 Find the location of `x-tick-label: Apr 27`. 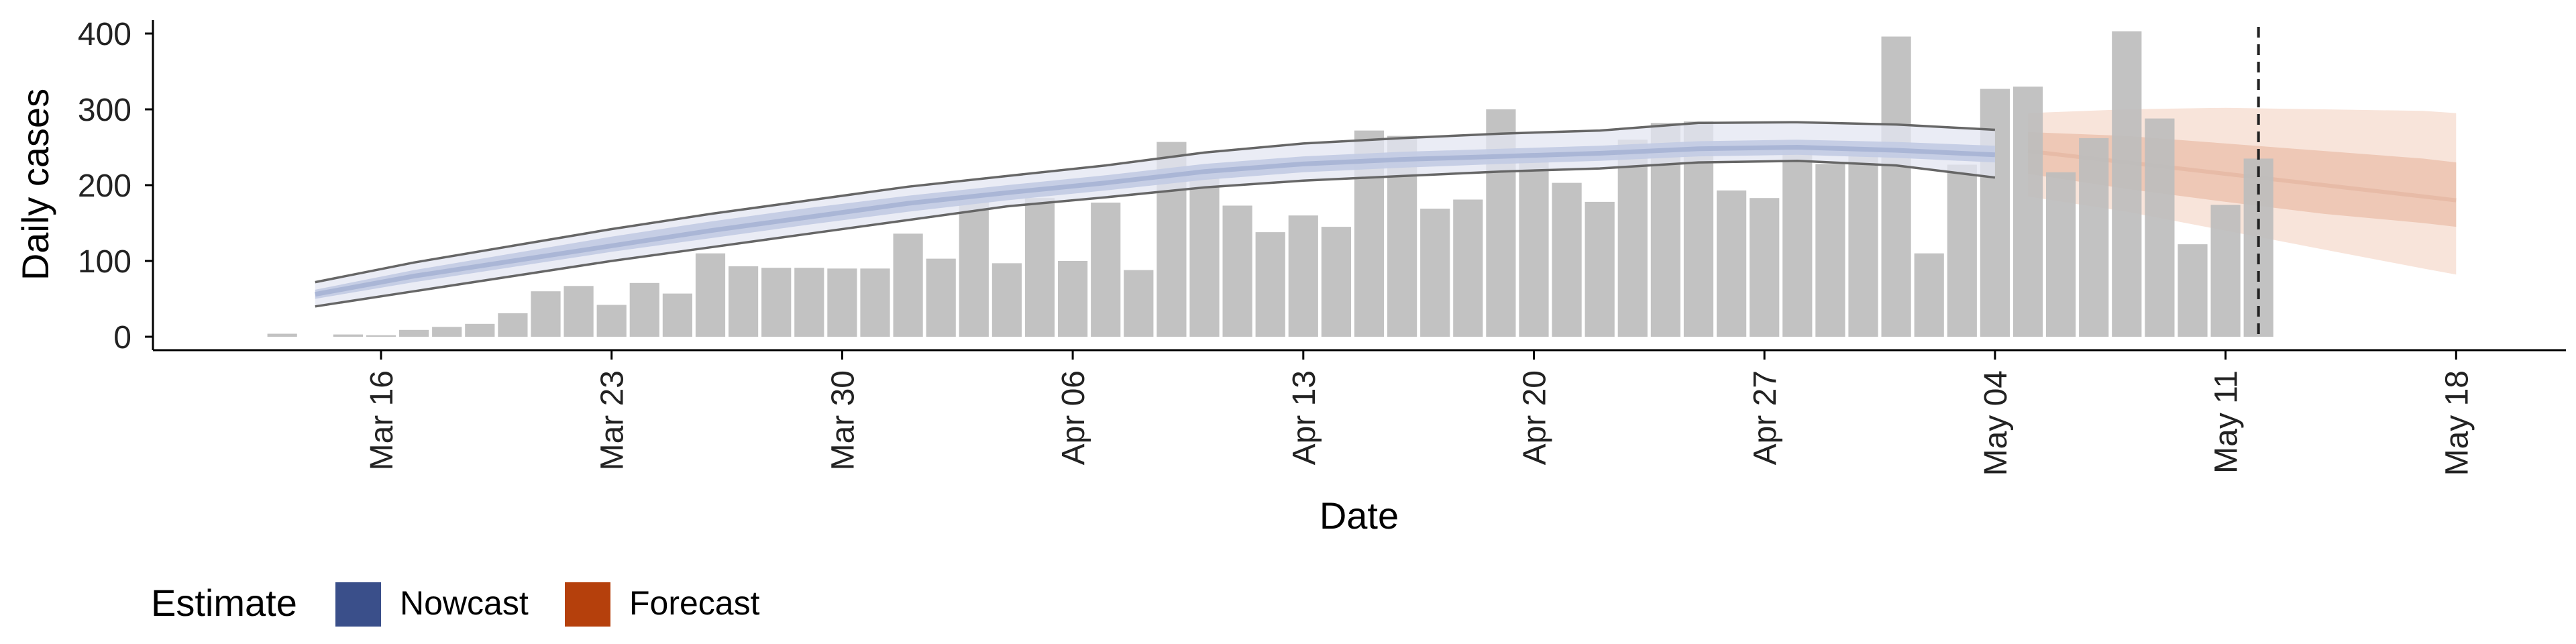

x-tick-label: Apr 27 is located at coordinates (1765, 417).